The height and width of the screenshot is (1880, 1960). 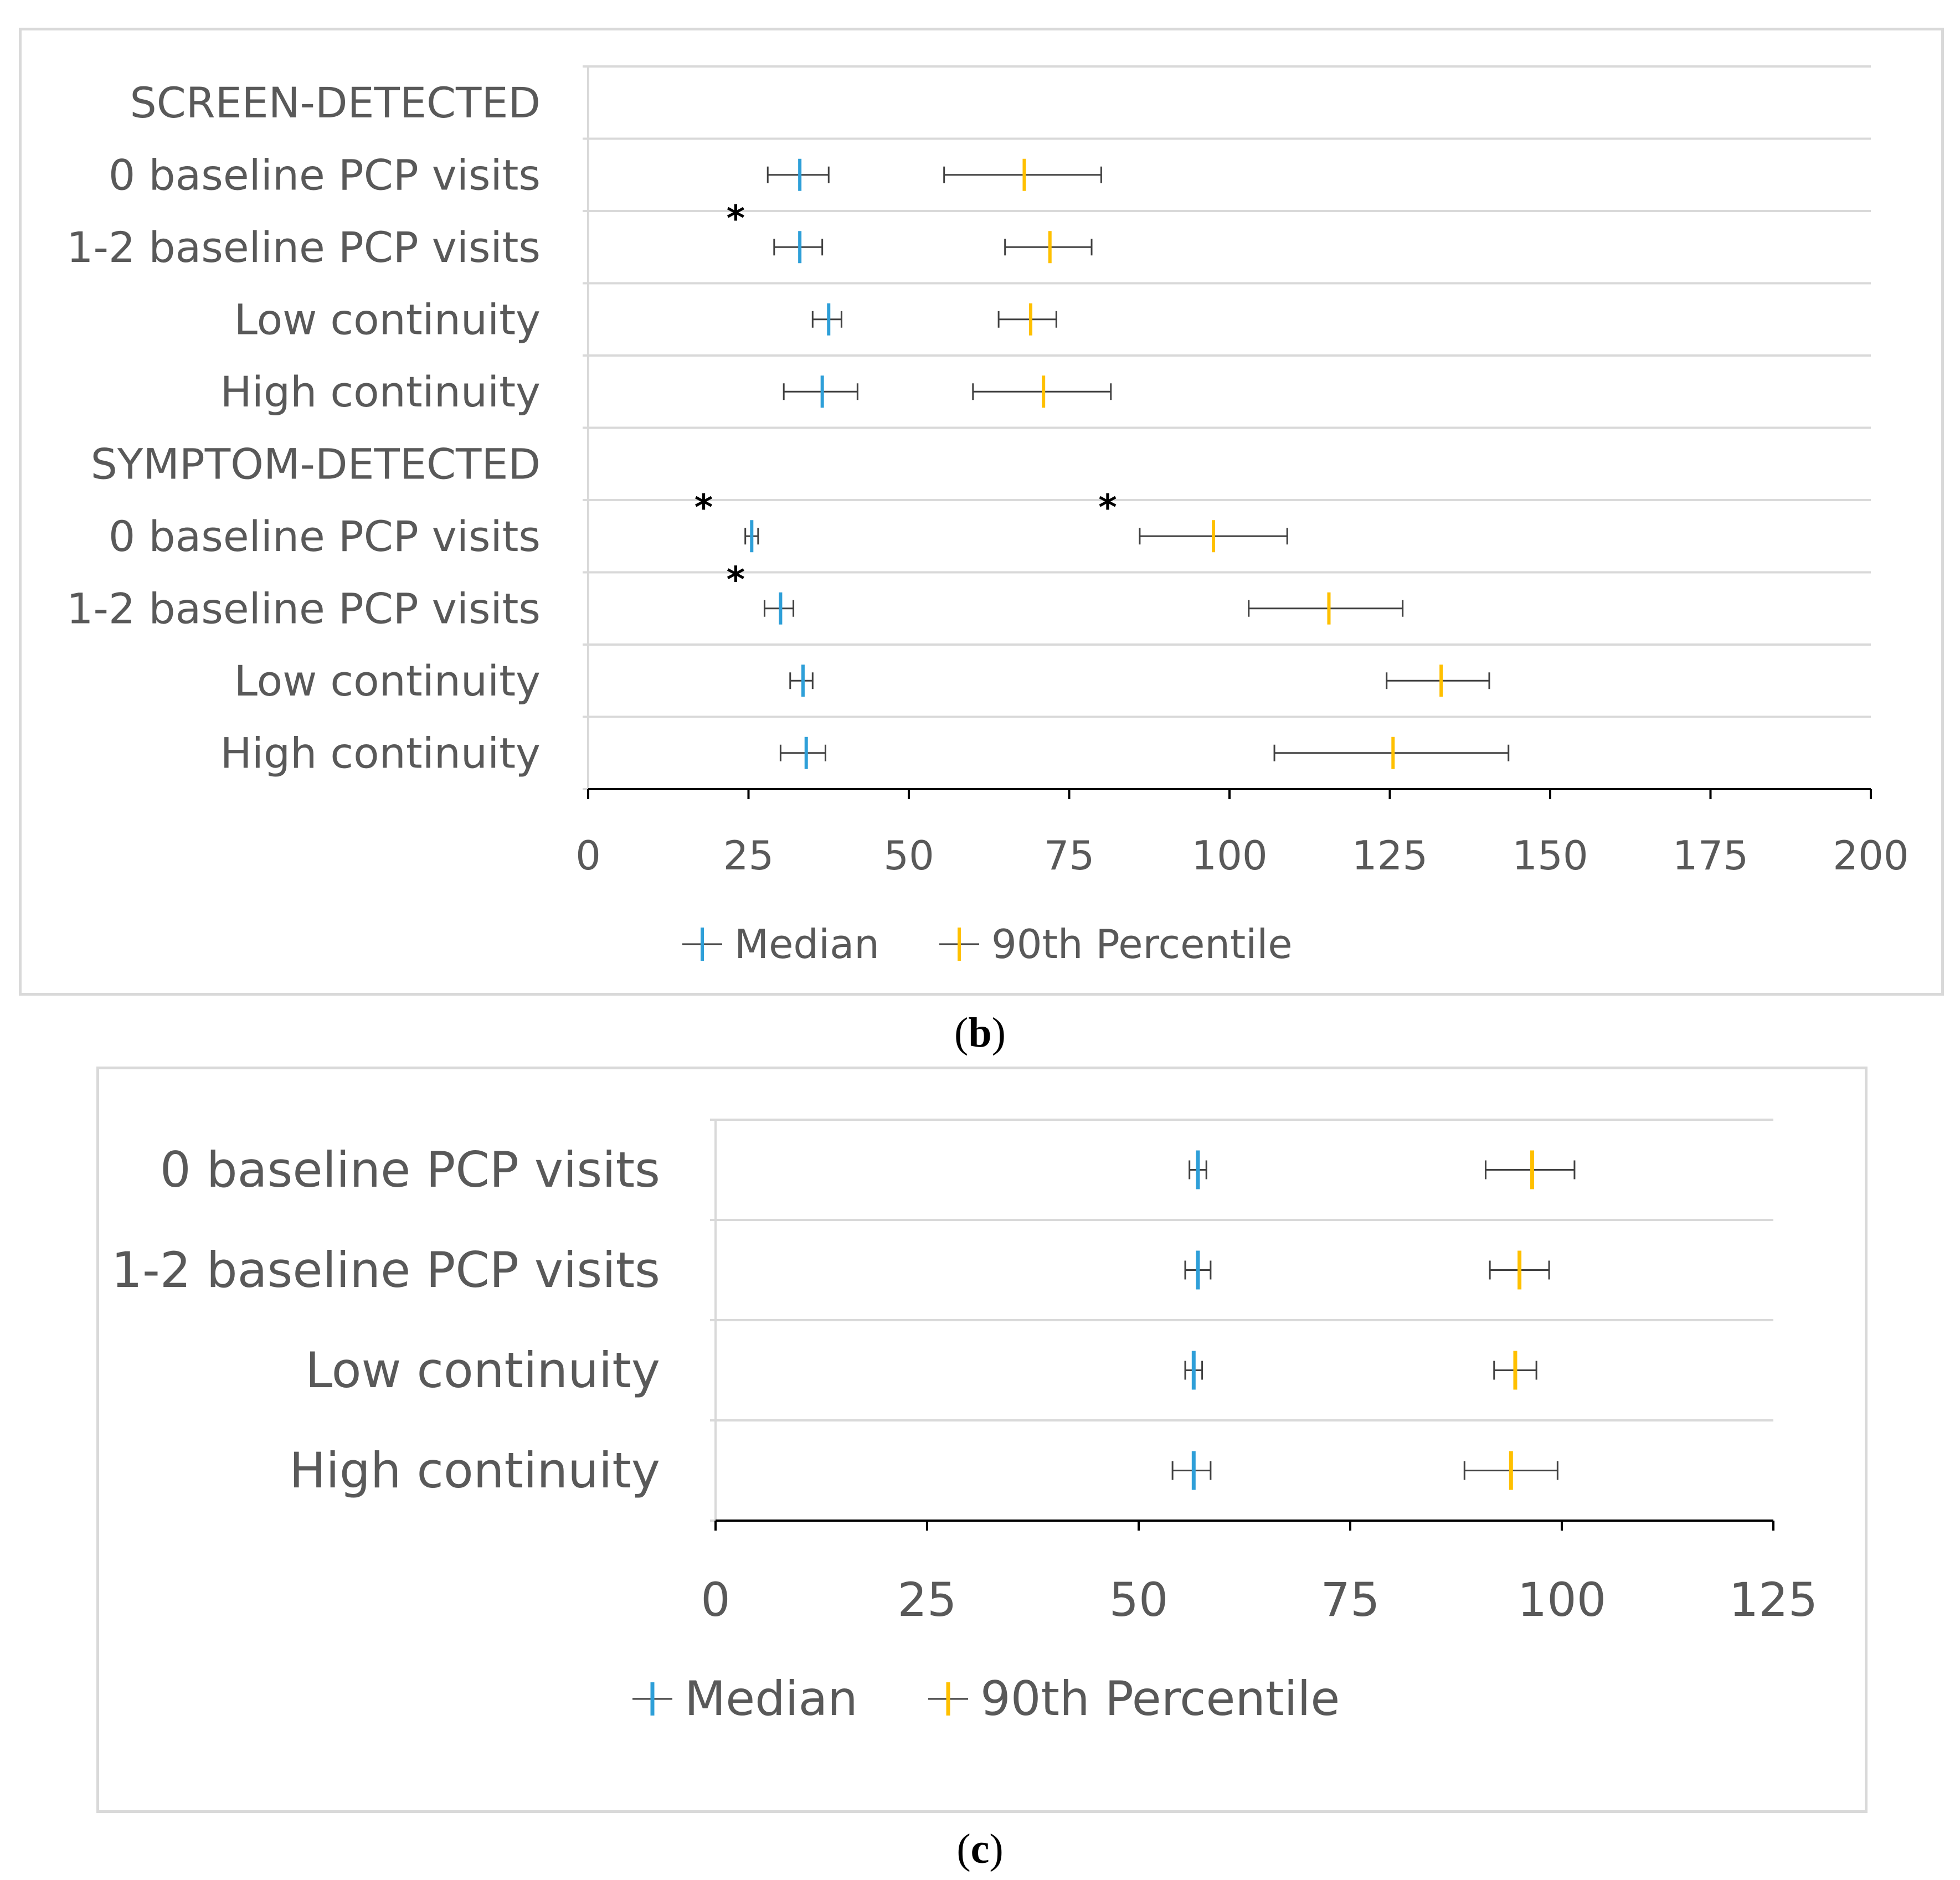 I want to click on x-tick-label: 150, so click(x=1550, y=856).